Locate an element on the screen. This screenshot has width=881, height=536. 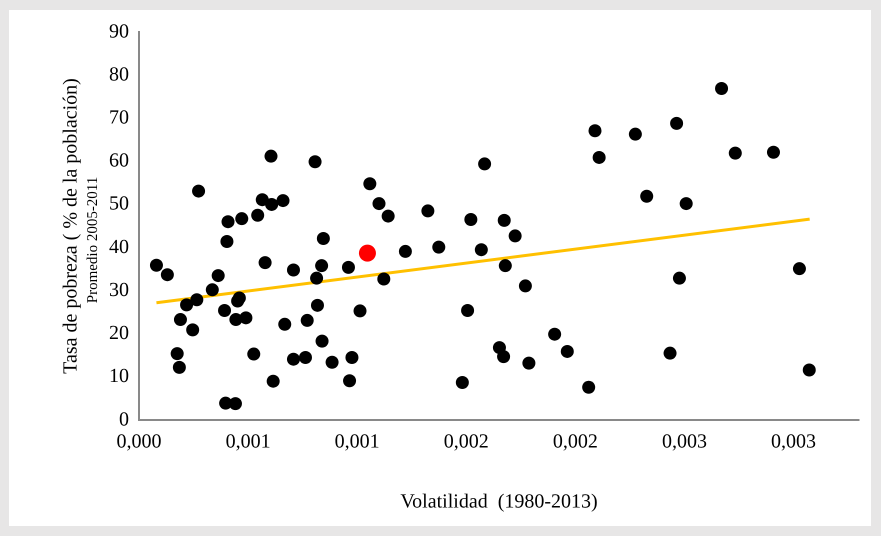
y-tick-label: 0 is located at coordinates (124, 419).